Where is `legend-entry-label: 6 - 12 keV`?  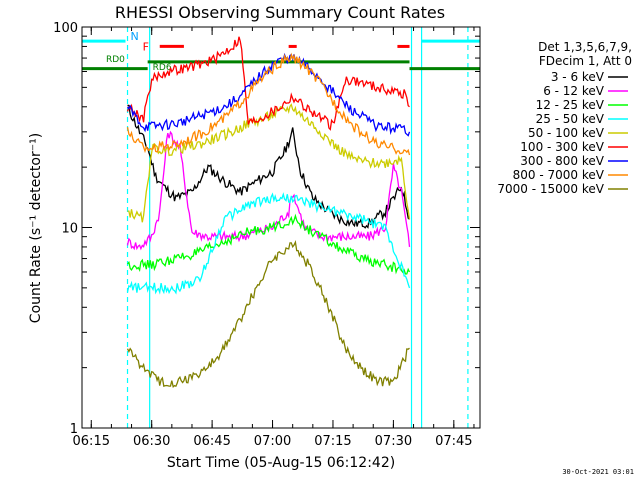 legend-entry-label: 6 - 12 keV is located at coordinates (574, 91).